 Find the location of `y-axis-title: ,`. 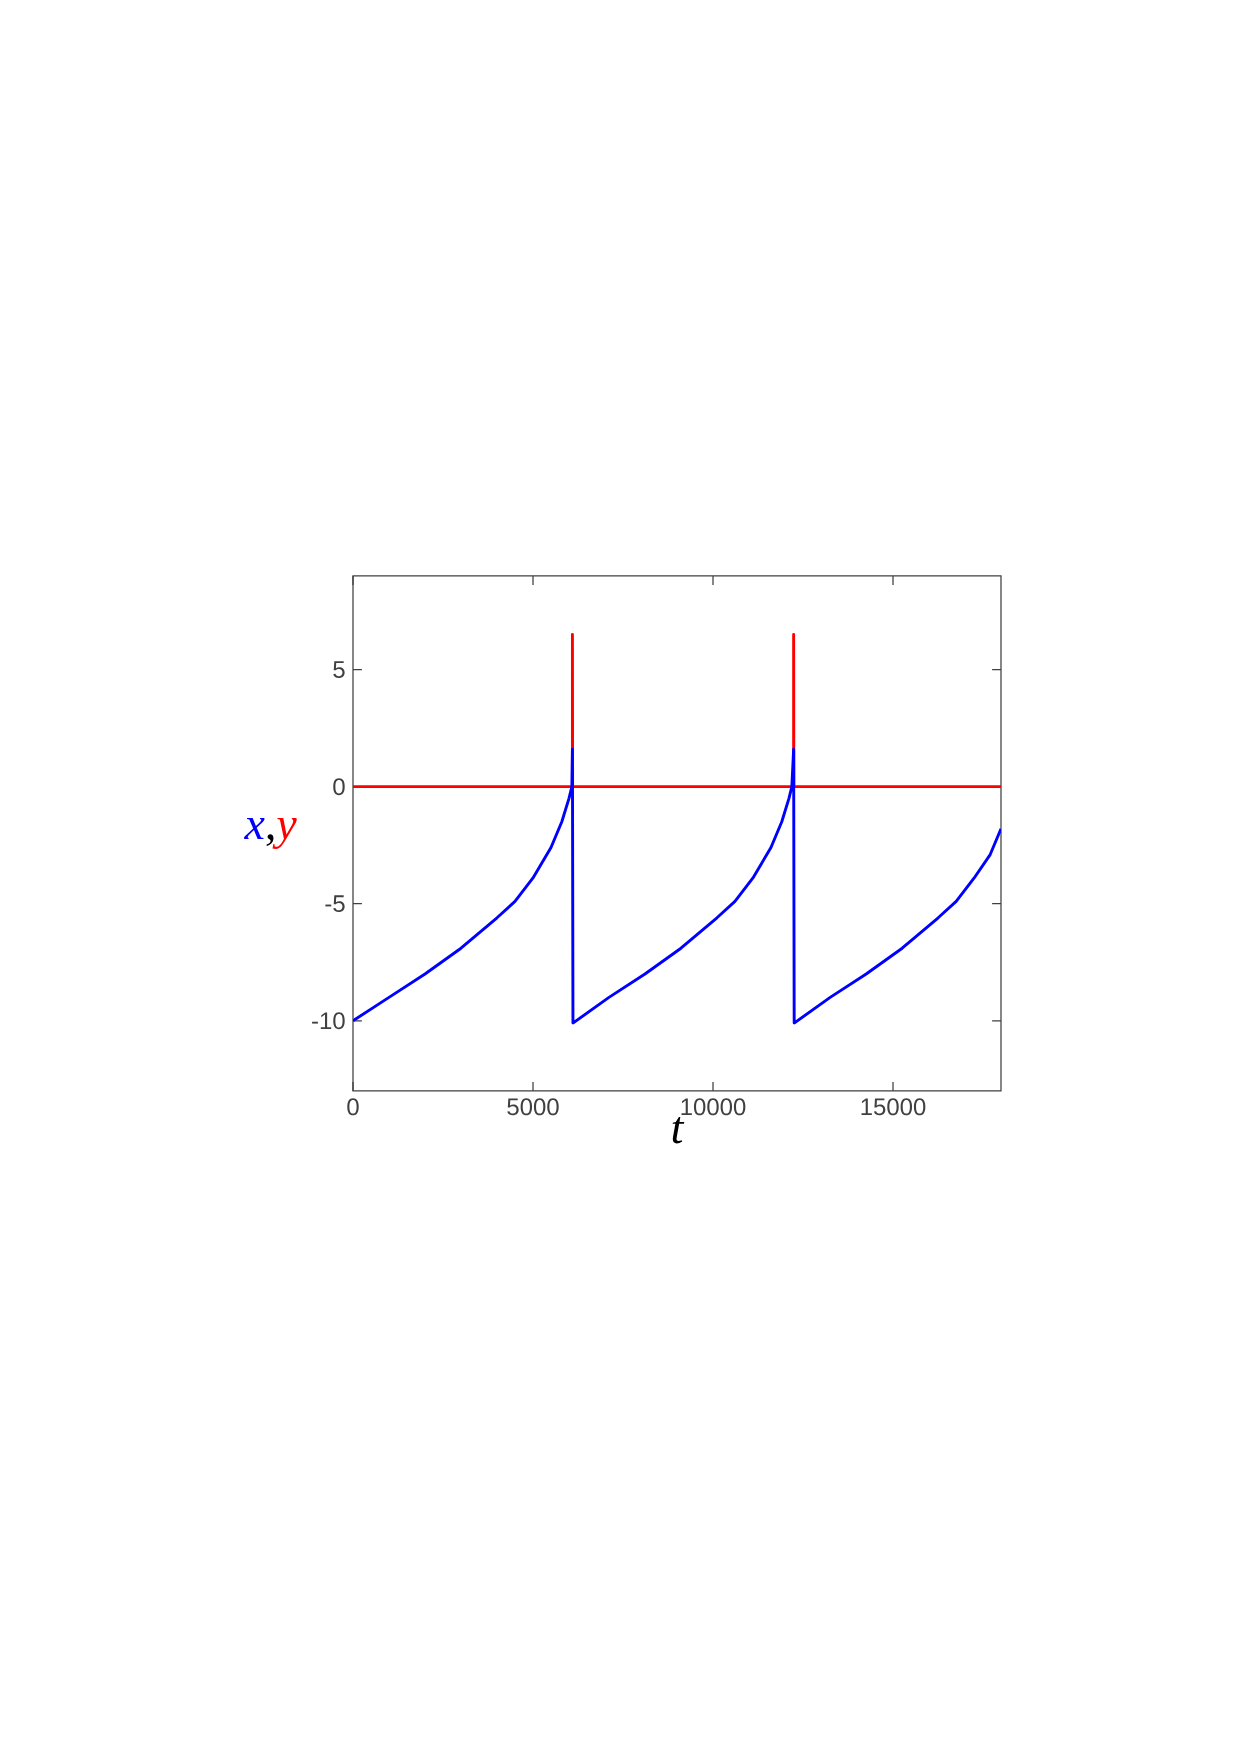

y-axis-title: , is located at coordinates (270, 840).